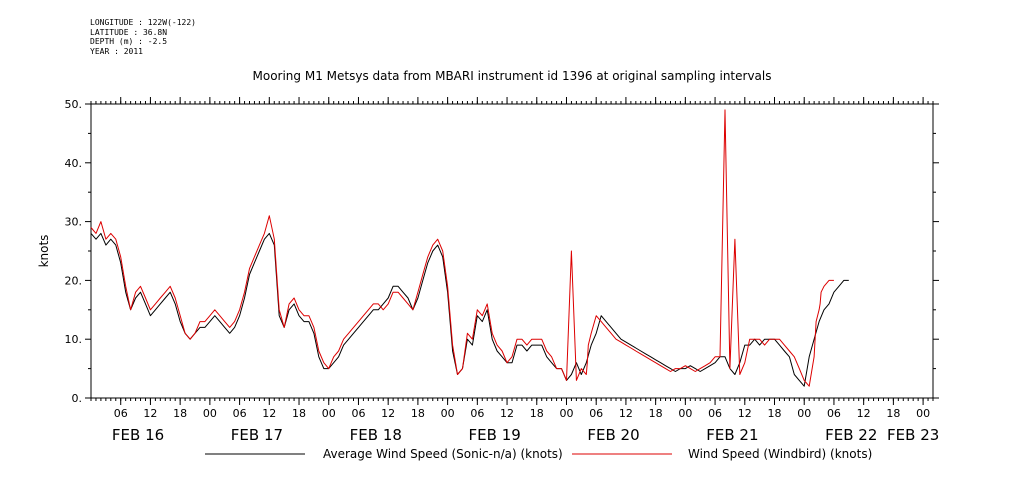 The width and height of the screenshot is (1009, 504). Describe the element at coordinates (376, 435) in the screenshot. I see `x-day-label: FEB 18` at that location.